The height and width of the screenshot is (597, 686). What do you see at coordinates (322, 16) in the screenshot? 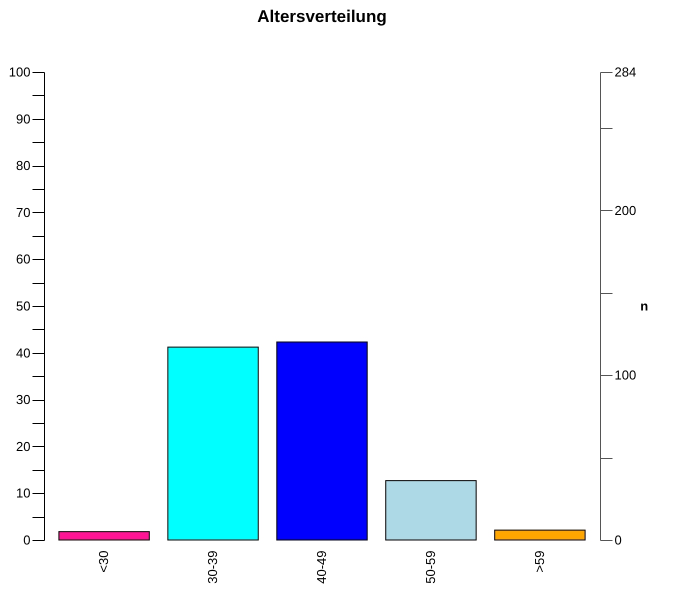
I see `chart-title: Altersverteilung` at bounding box center [322, 16].